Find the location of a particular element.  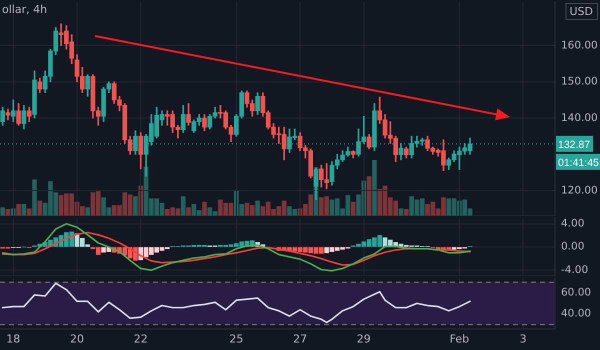

x-tick-label: Feb is located at coordinates (460, 339).